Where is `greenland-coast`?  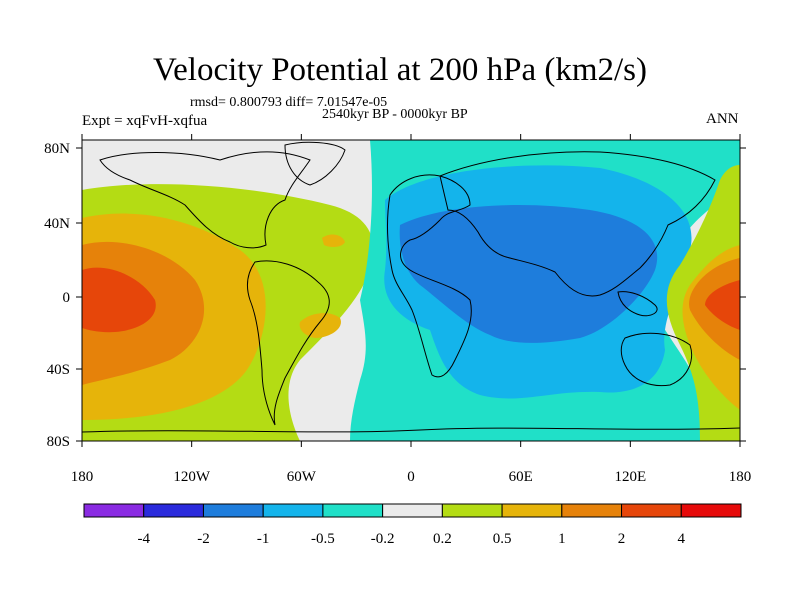 greenland-coast is located at coordinates (315, 163).